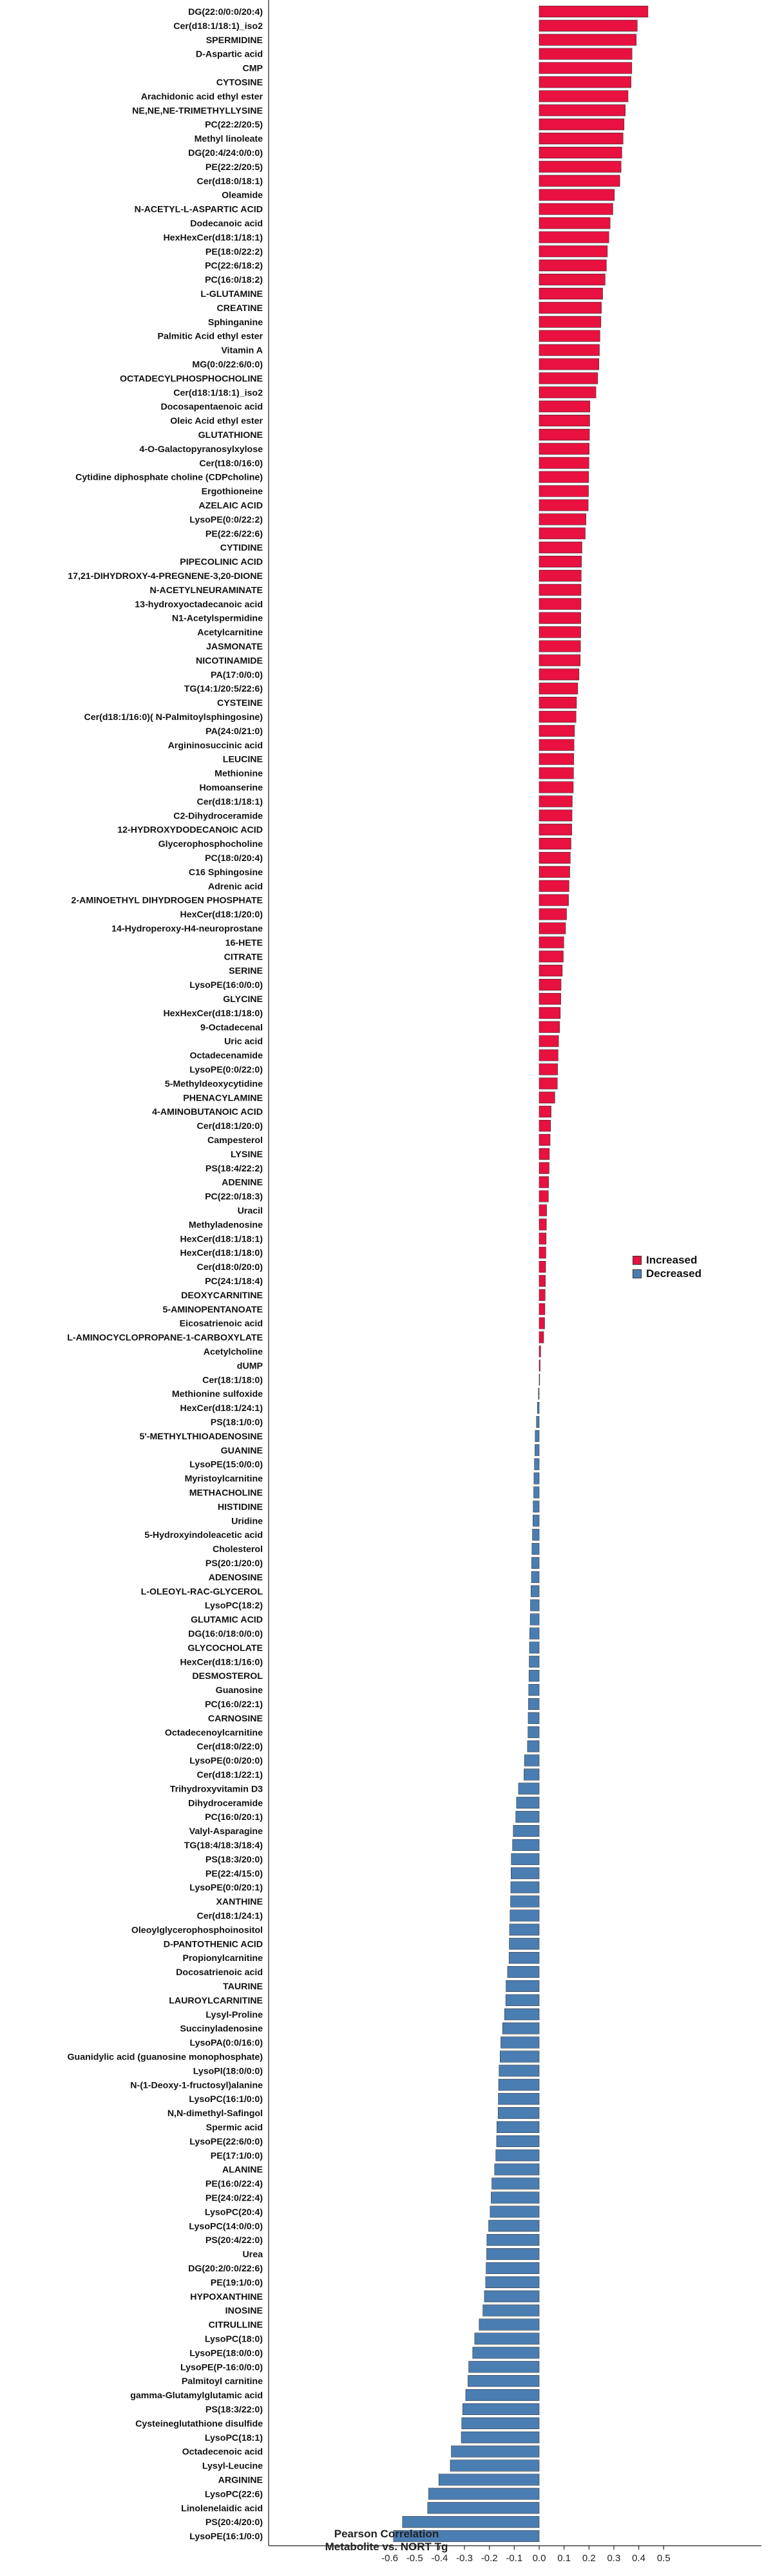 The height and width of the screenshot is (2576, 773). I want to click on category-label-166: LysoPE(18:0/0:0), so click(226, 2353).